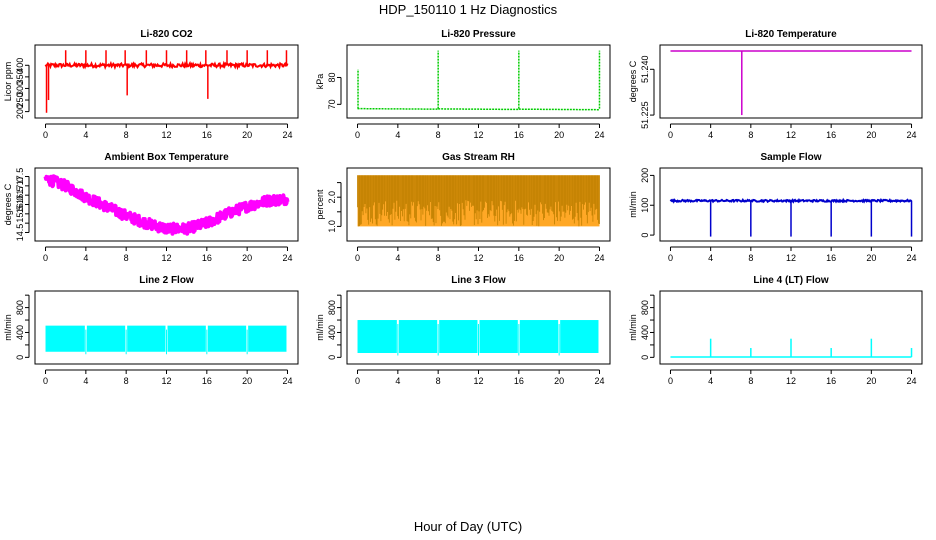 The width and height of the screenshot is (936, 540). What do you see at coordinates (645, 70) in the screenshot?
I see `y-tick-label: 51.240` at bounding box center [645, 70].